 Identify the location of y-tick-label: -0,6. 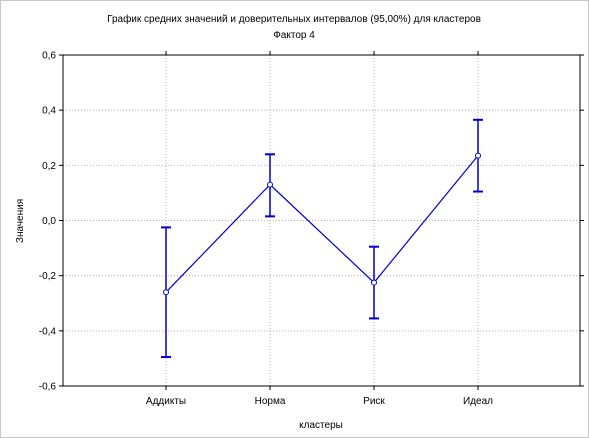
(48, 387).